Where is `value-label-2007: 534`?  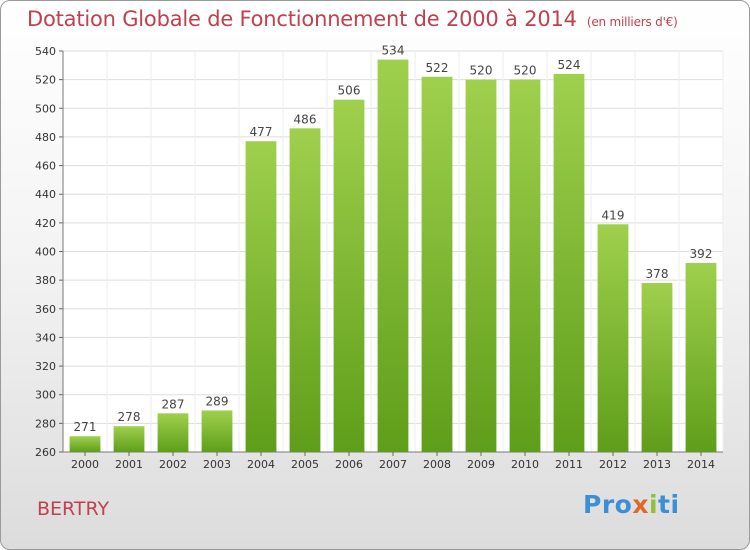 value-label-2007: 534 is located at coordinates (393, 51).